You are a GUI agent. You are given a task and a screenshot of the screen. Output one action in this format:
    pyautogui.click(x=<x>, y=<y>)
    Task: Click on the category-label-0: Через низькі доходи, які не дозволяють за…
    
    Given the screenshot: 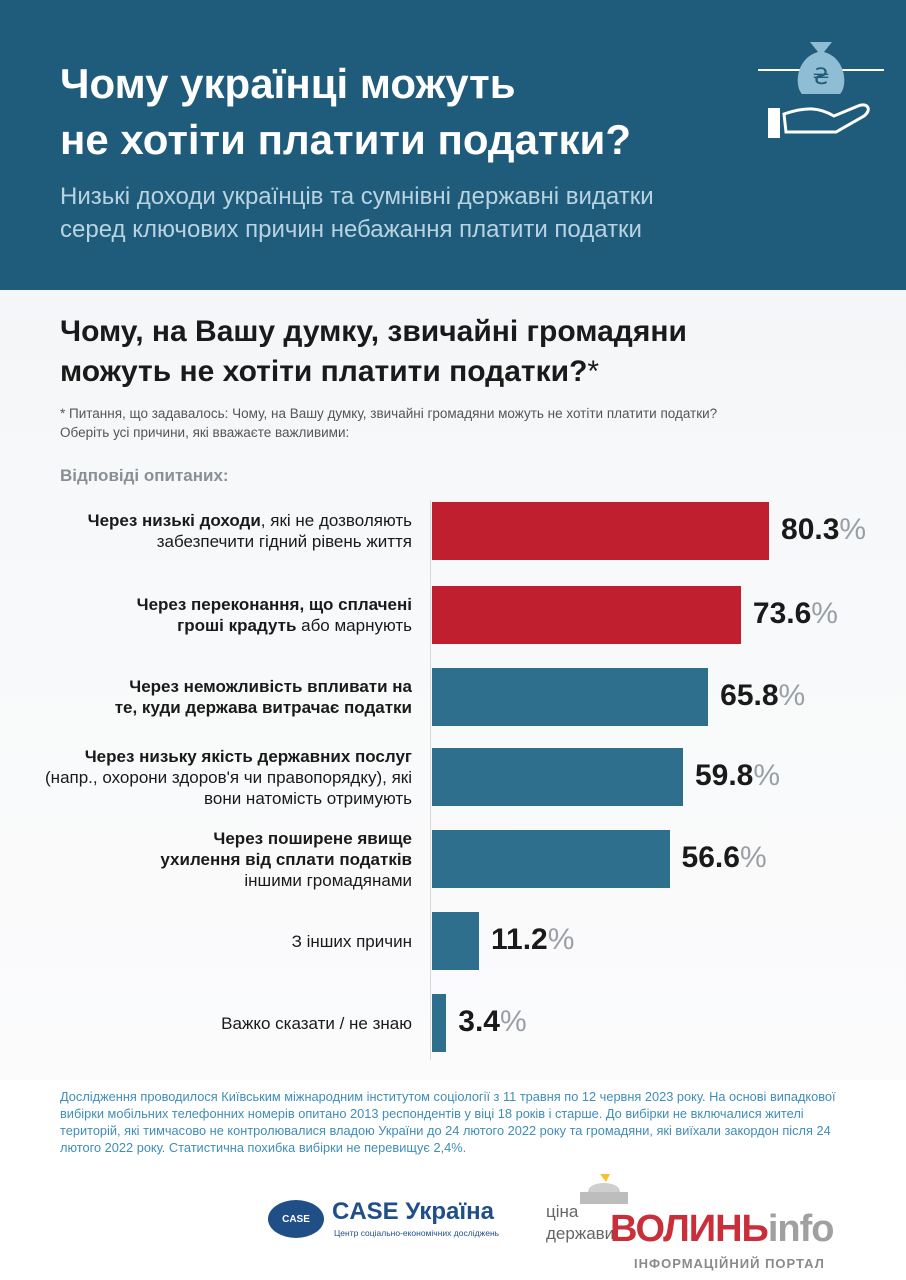 What is the action you would take?
    pyautogui.click(x=249, y=531)
    